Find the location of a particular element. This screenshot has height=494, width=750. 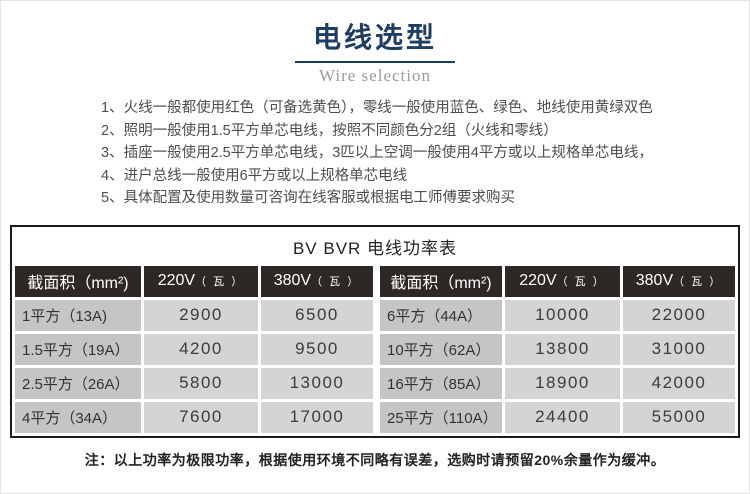

col-header-area-right: 截面积（mm²) is located at coordinates (438, 281).